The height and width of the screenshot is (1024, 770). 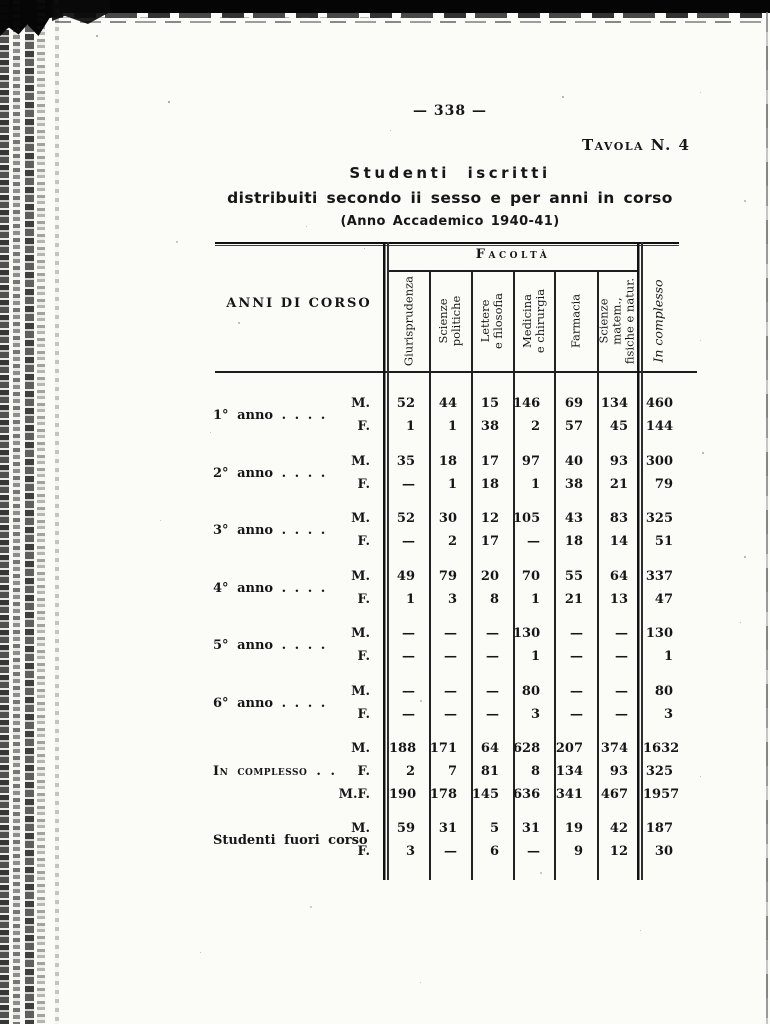 I want to click on value-cell: 59, so click(x=405, y=828).